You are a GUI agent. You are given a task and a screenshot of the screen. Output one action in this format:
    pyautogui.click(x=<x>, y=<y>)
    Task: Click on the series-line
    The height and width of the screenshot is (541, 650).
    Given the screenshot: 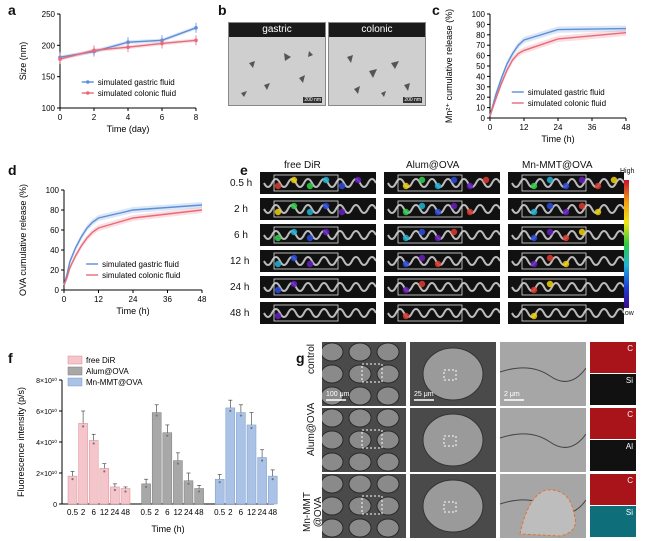 What is the action you would take?
    pyautogui.click(x=133, y=247)
    